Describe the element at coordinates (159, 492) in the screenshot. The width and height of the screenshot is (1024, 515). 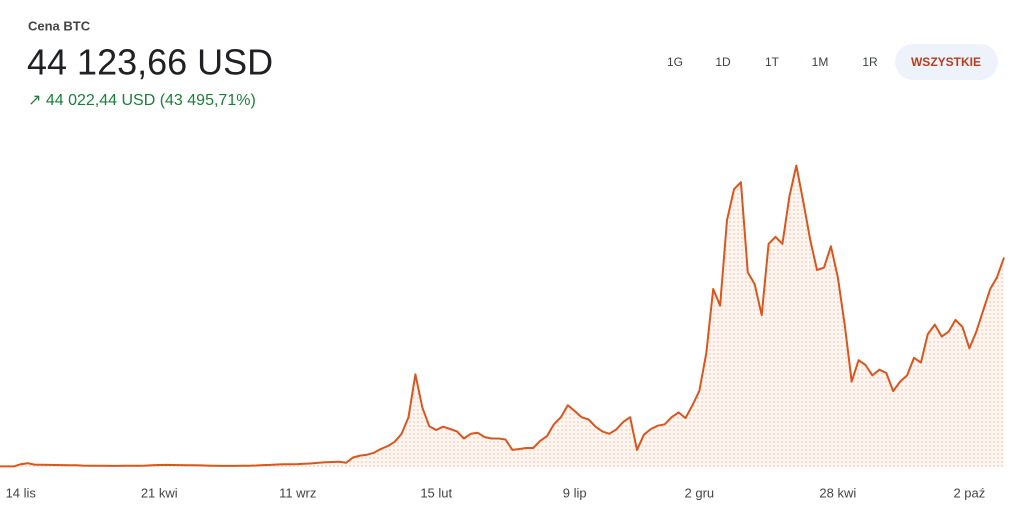
I see `x-tick-label: 21 kwi` at that location.